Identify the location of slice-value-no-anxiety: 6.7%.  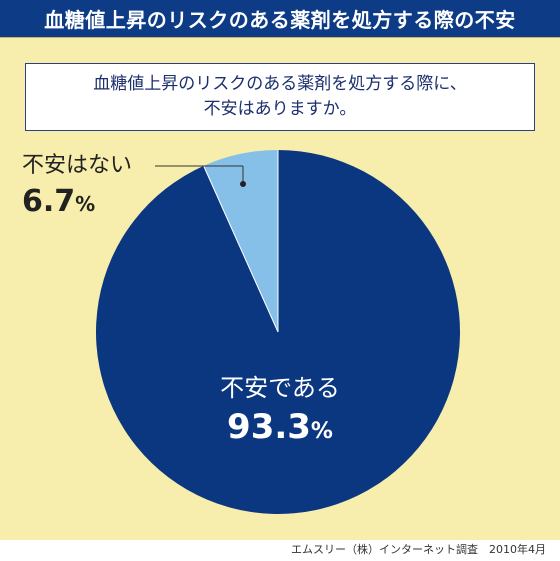
(58, 201).